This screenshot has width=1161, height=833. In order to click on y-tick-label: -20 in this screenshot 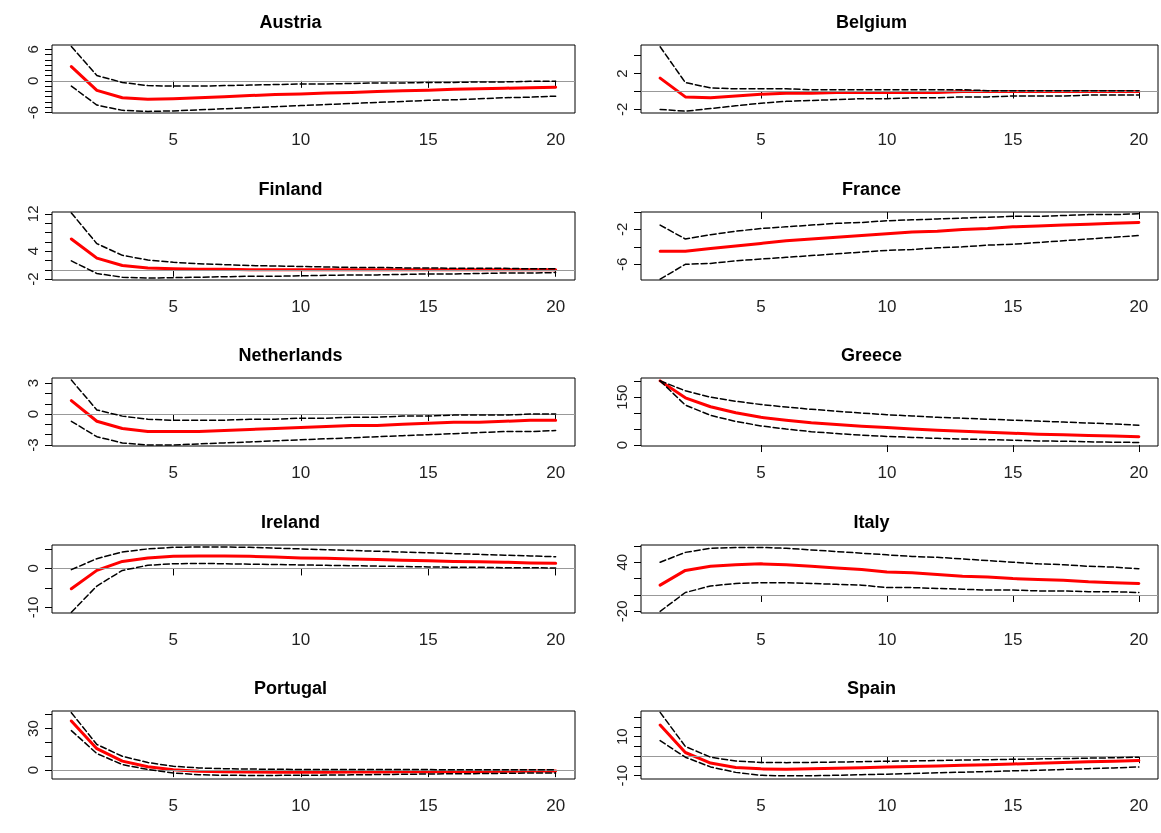, I will do `click(621, 611)`.